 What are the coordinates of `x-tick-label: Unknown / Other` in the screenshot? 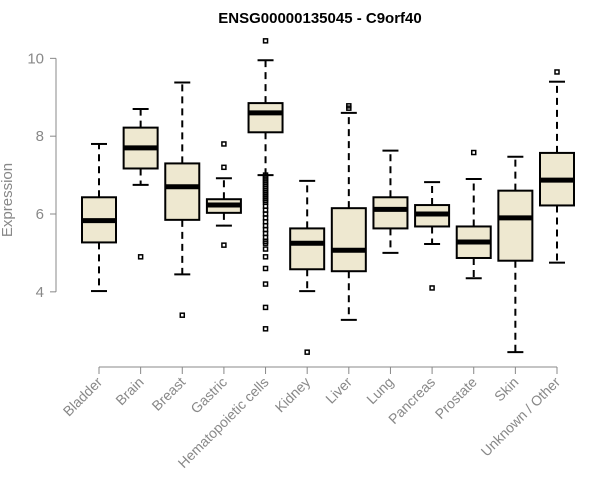 It's located at (521, 417).